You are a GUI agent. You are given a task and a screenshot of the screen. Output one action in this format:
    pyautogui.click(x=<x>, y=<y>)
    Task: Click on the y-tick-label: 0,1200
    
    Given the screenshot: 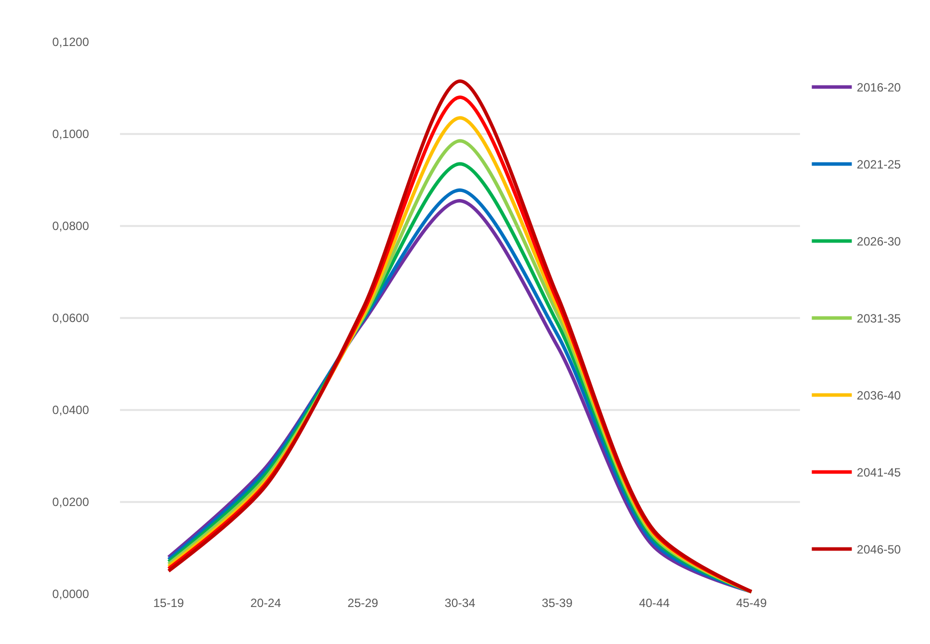 What is the action you would take?
    pyautogui.click(x=71, y=42)
    